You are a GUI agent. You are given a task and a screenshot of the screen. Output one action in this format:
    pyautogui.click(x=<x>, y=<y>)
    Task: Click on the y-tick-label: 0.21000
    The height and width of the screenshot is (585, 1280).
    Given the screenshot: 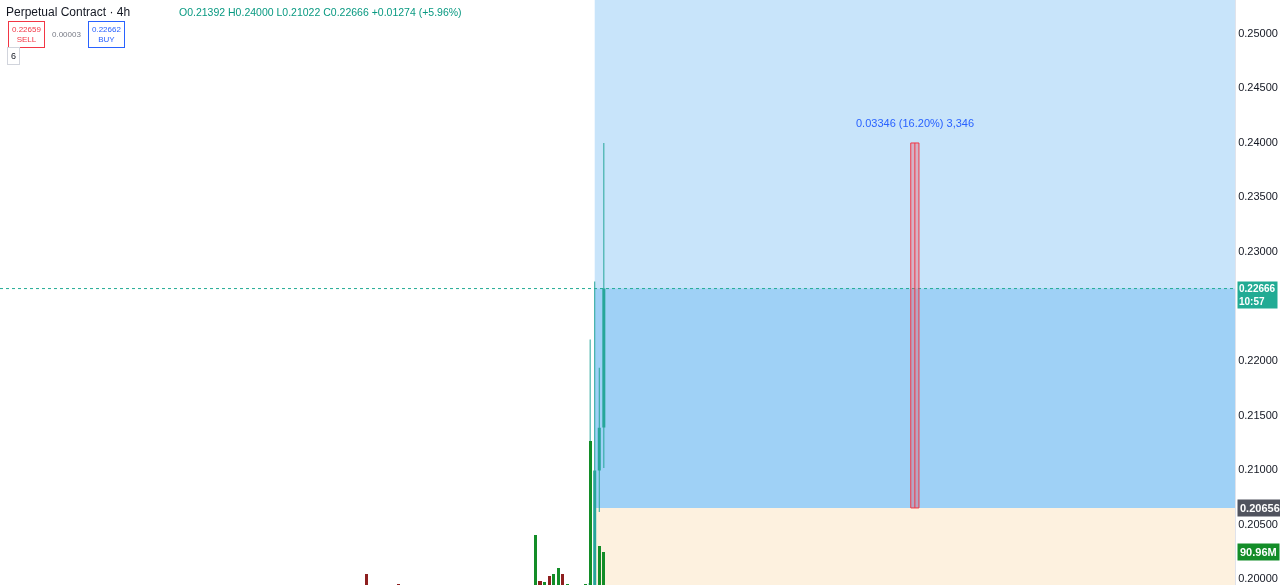 What is the action you would take?
    pyautogui.click(x=1258, y=469)
    